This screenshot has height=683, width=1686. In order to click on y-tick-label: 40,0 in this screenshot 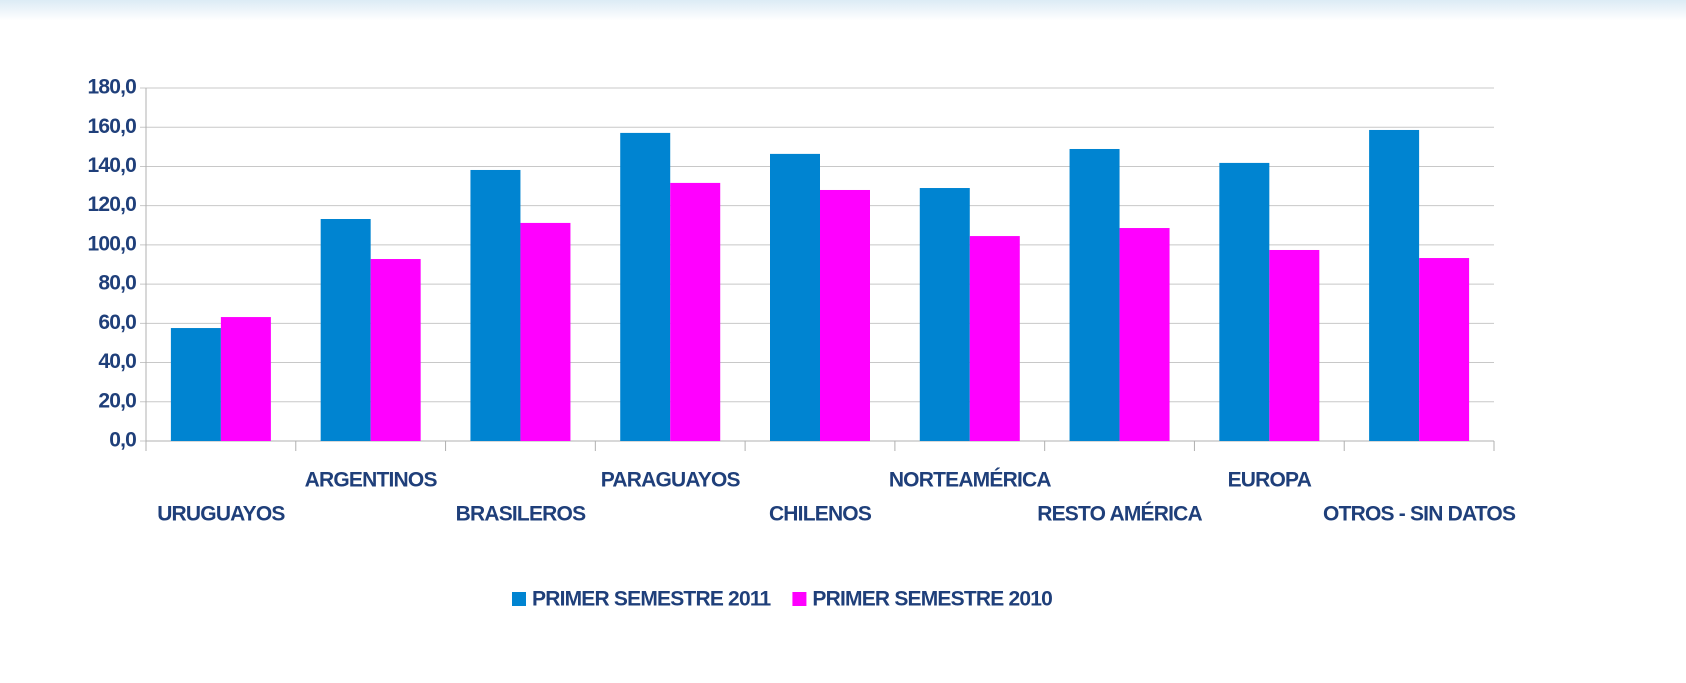, I will do `click(117, 361)`.